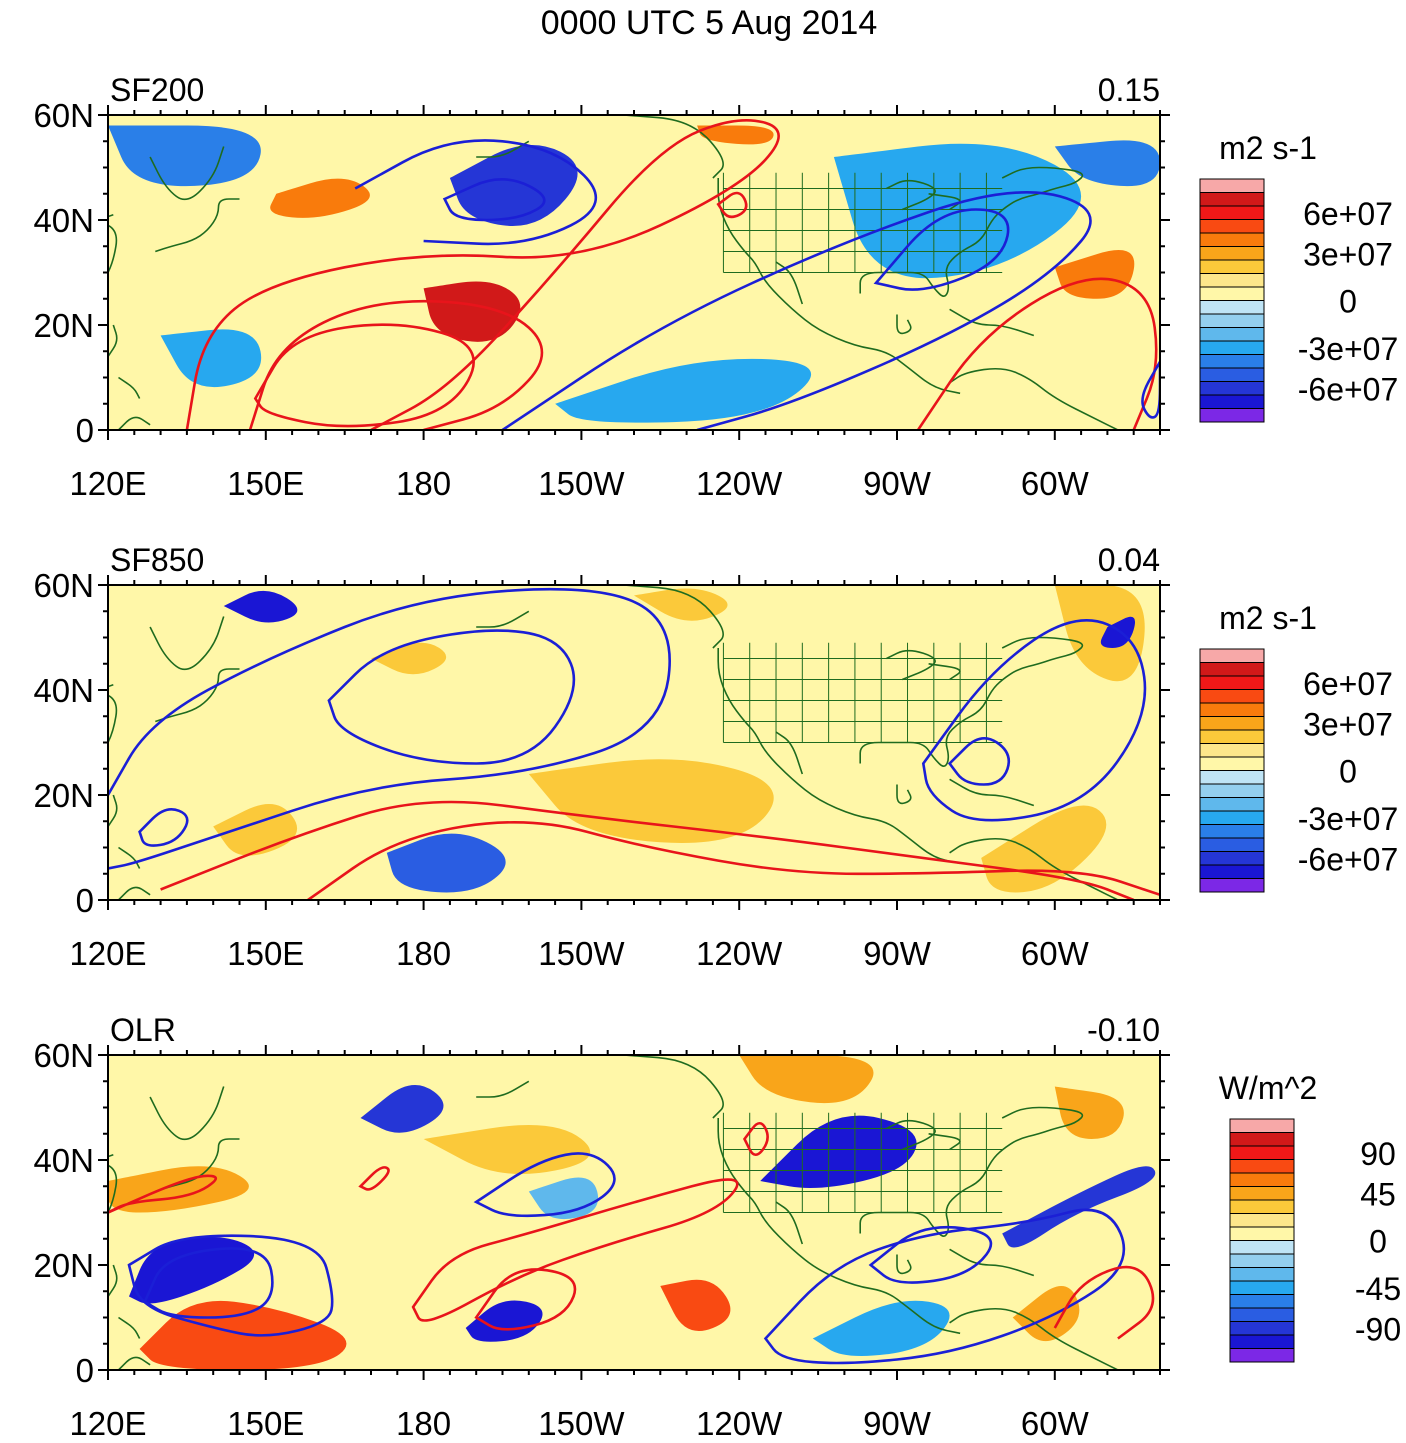 Image resolution: width=1406 pixels, height=1443 pixels. What do you see at coordinates (1299, 276) in the screenshot?
I see `colorbar: m2 s-1 6e+07 3e+07 0 -3e+07 -6e+07` at bounding box center [1299, 276].